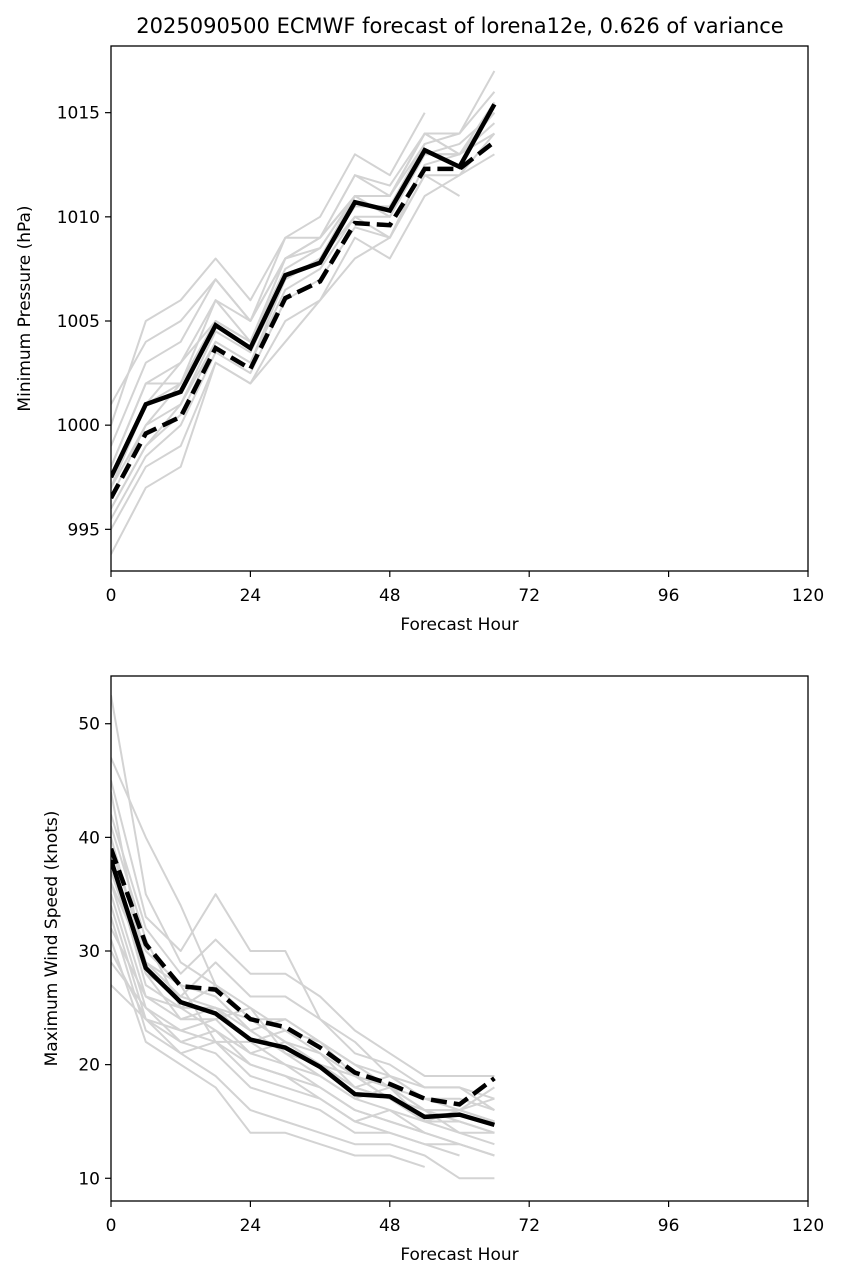  Describe the element at coordinates (89, 1179) in the screenshot. I see `wind-y-tick-label: 10` at that location.